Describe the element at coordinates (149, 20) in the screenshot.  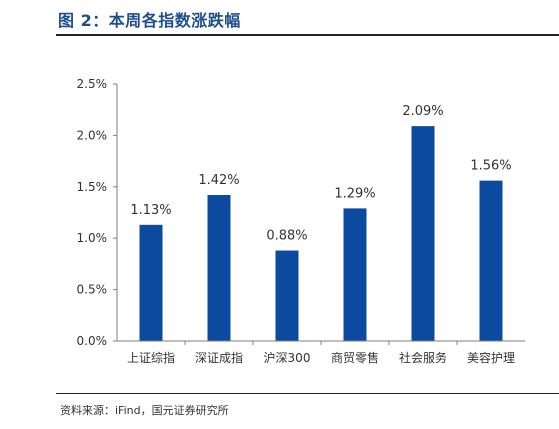
I see `figure-title: 图 2：本周各指数涨跌幅` at that location.